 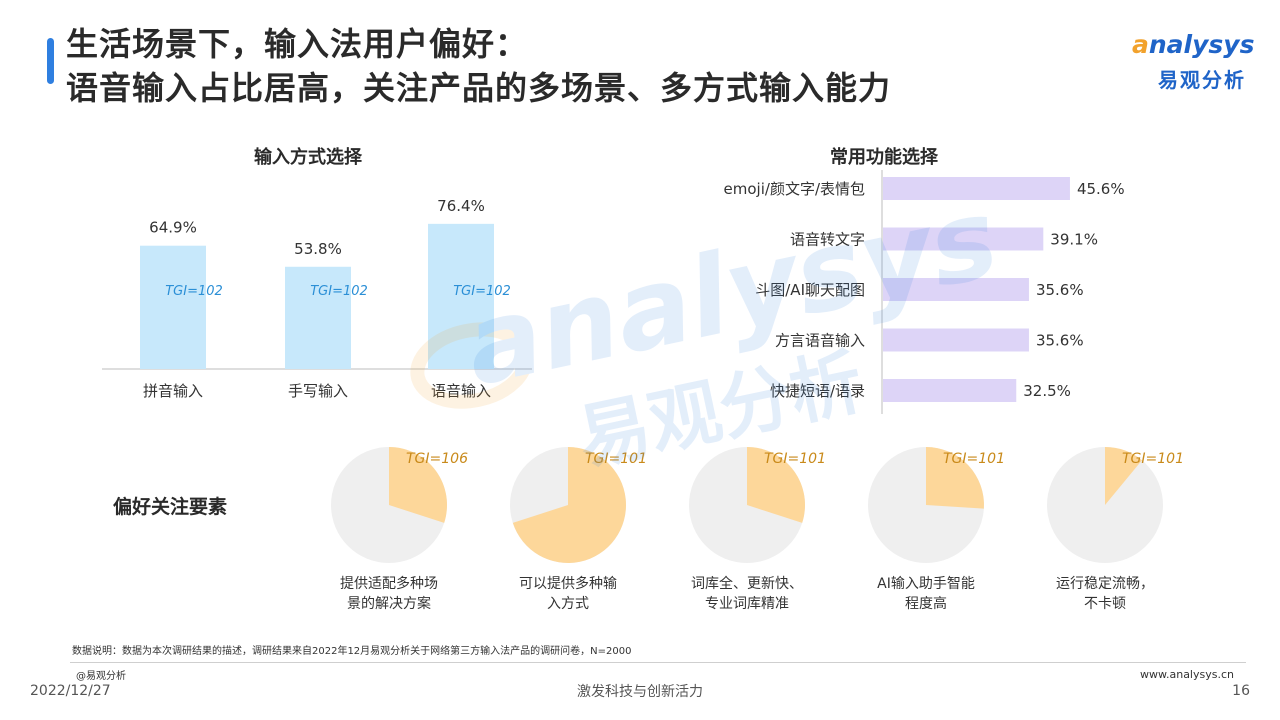 What do you see at coordinates (640, 692) in the screenshot?
I see `slogan: 激发科技与创新活力` at bounding box center [640, 692].